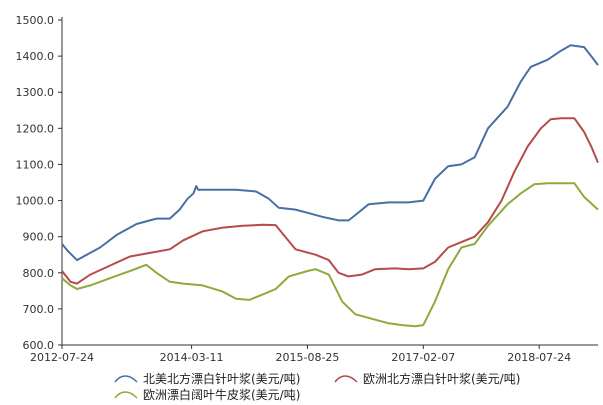 This screenshot has height=405, width=603. Describe the element at coordinates (307, 357) in the screenshot. I see `x-tick-label: 2015-08-25` at that location.